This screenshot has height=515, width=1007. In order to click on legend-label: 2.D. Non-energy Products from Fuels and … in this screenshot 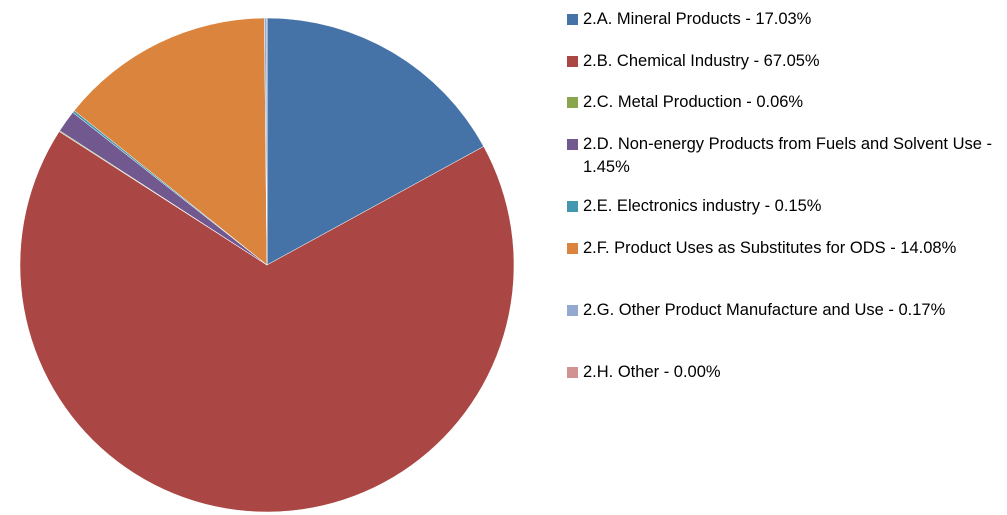, I will do `click(788, 155)`.